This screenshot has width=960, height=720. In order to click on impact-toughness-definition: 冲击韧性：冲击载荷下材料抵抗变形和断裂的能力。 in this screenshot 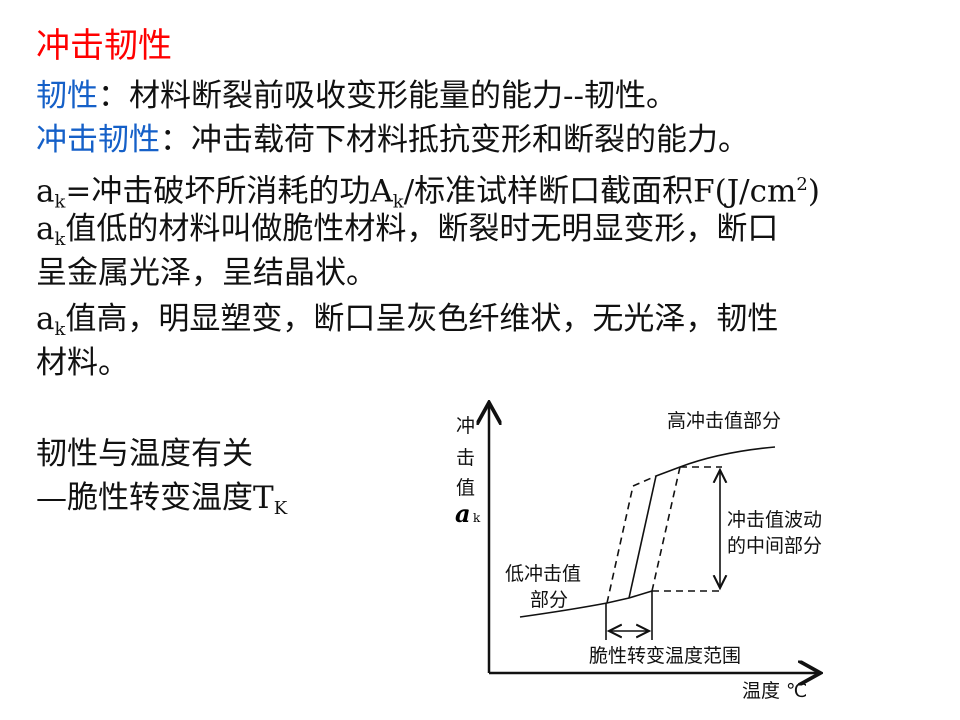, I will do `click(392, 140)`.